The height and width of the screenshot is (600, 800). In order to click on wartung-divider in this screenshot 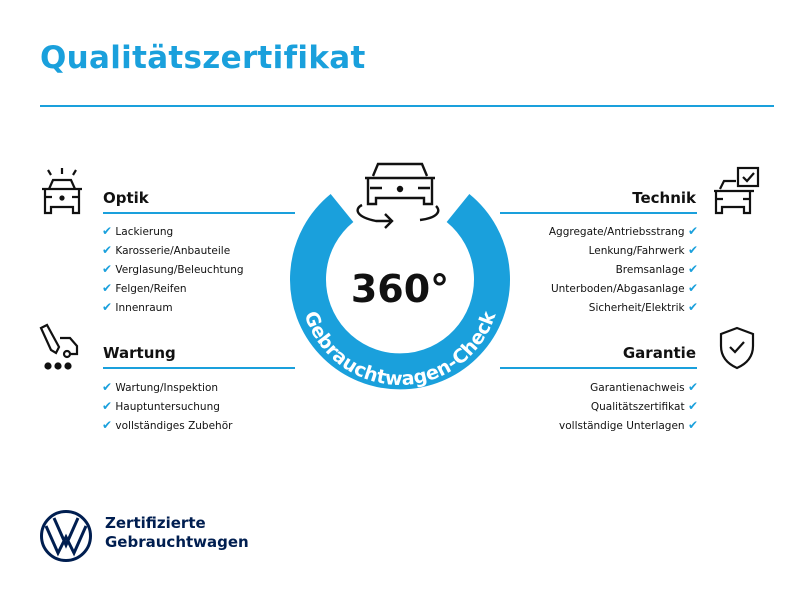, I will do `click(199, 368)`.